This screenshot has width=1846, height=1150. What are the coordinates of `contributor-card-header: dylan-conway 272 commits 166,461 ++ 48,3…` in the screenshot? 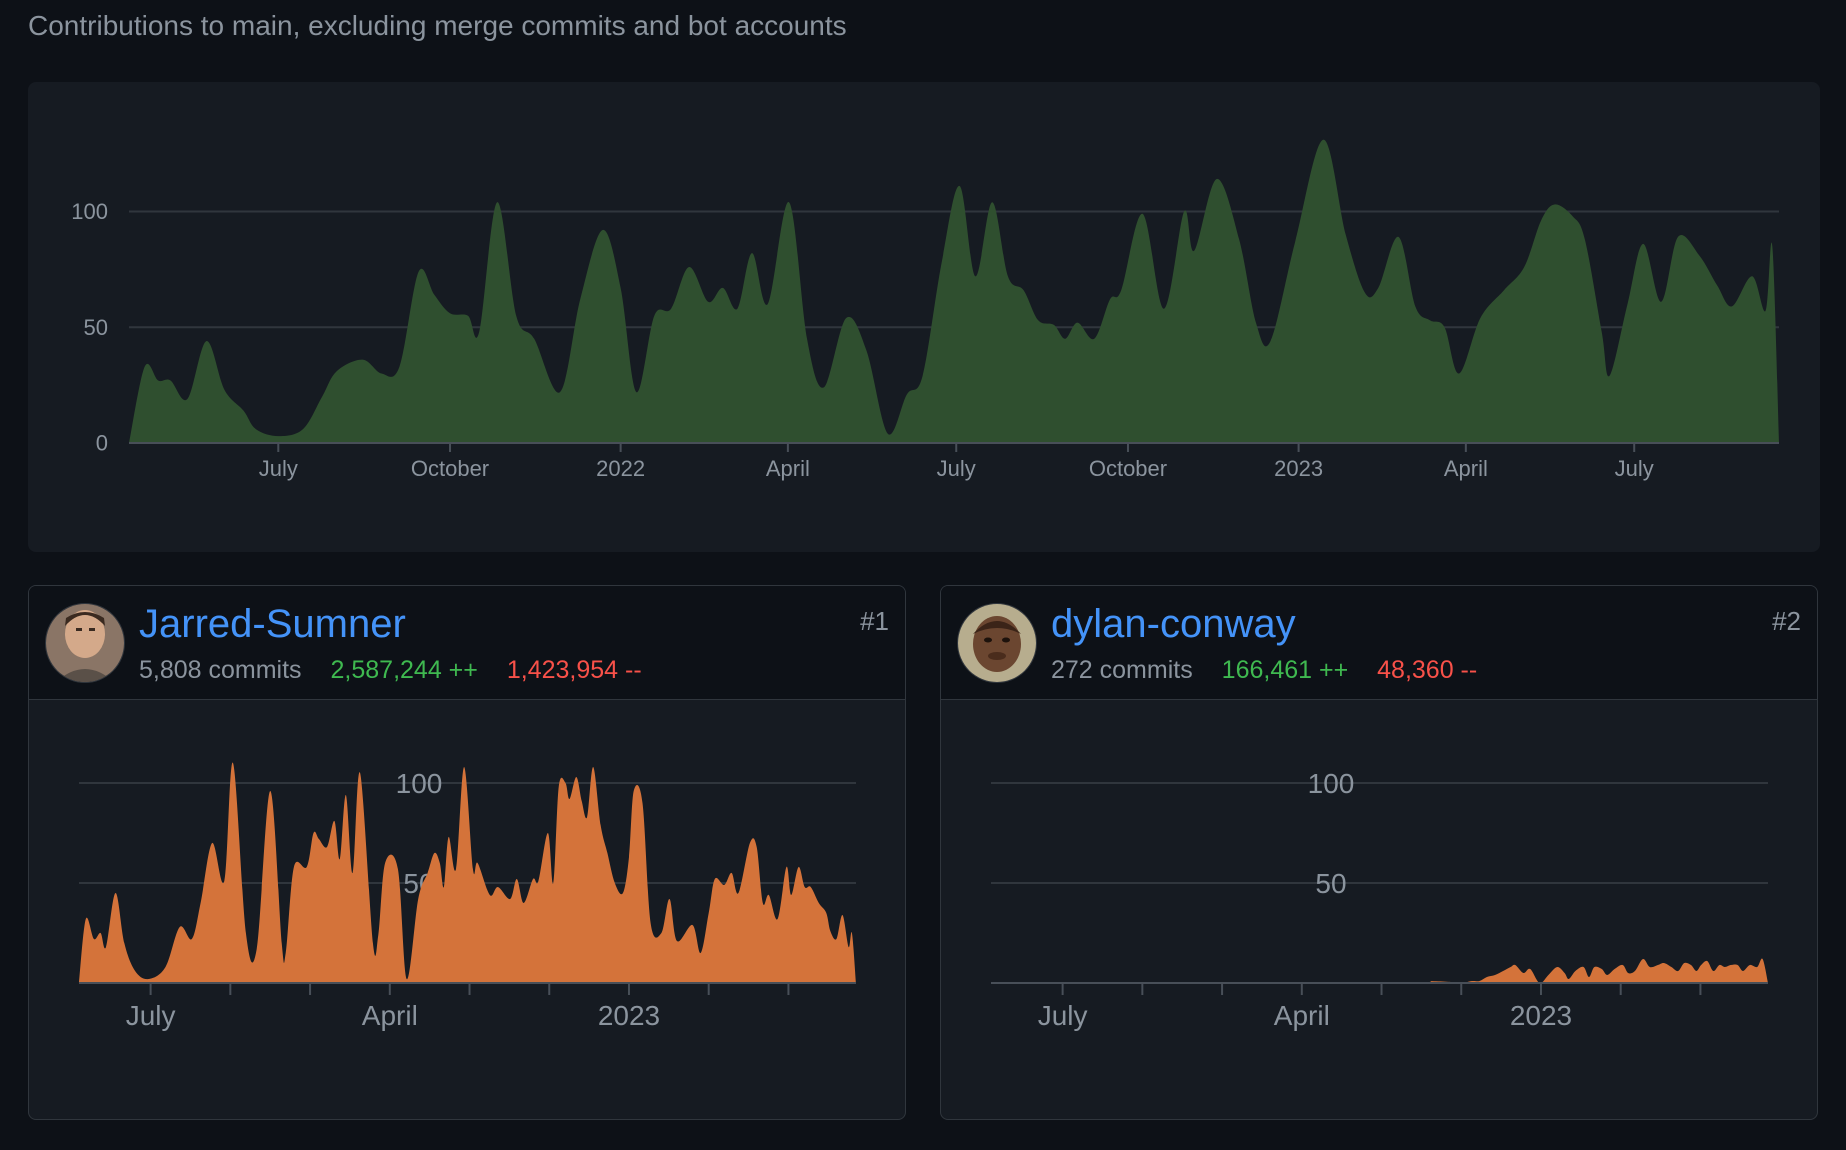 It's located at (1379, 643).